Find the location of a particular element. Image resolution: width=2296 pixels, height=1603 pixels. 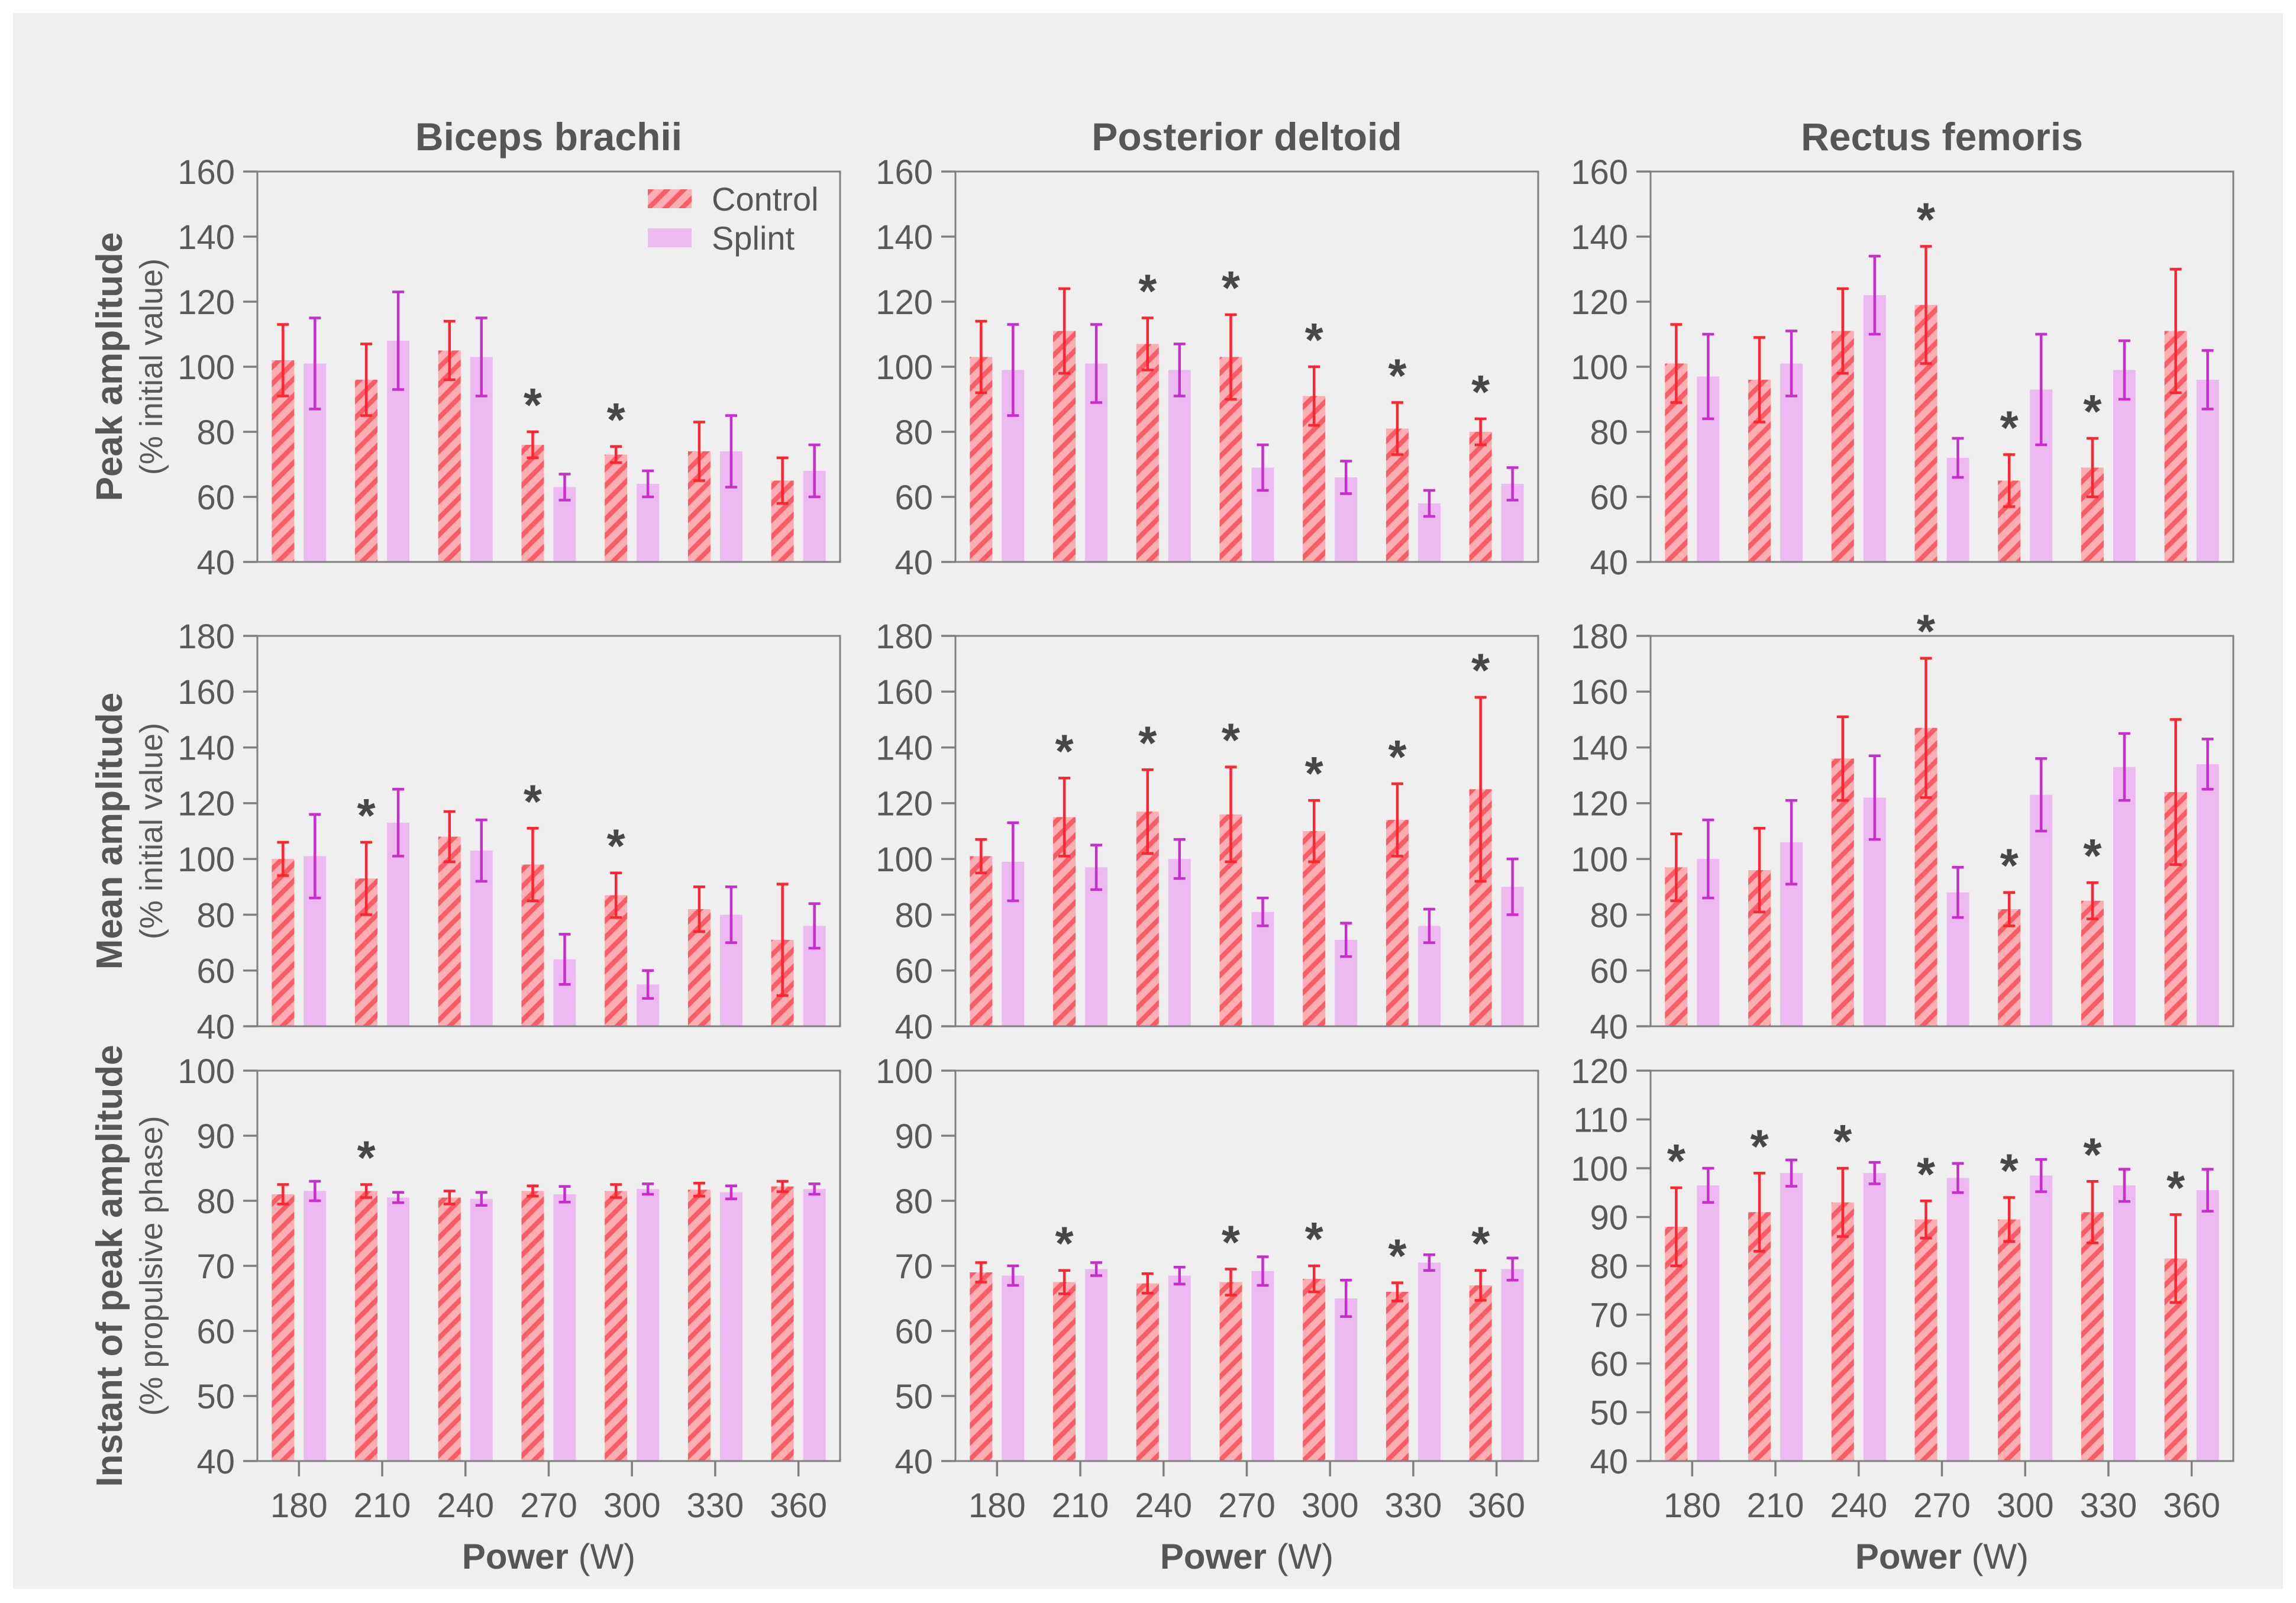

panel-0-2: * * * 40 60 80 100 120 140 160 is located at coordinates (1902, 367).